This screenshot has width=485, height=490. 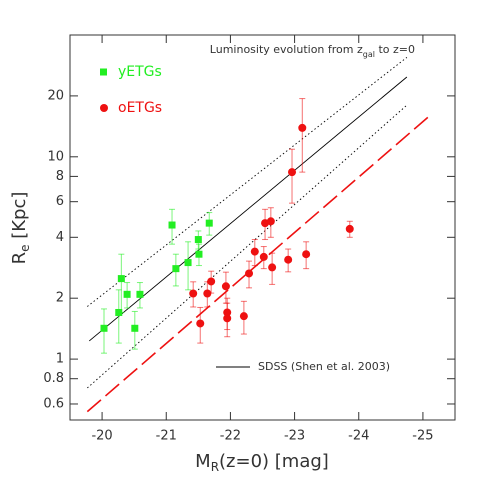 What do you see at coordinates (422, 436) in the screenshot?
I see `x-tick-label: -25` at bounding box center [422, 436].